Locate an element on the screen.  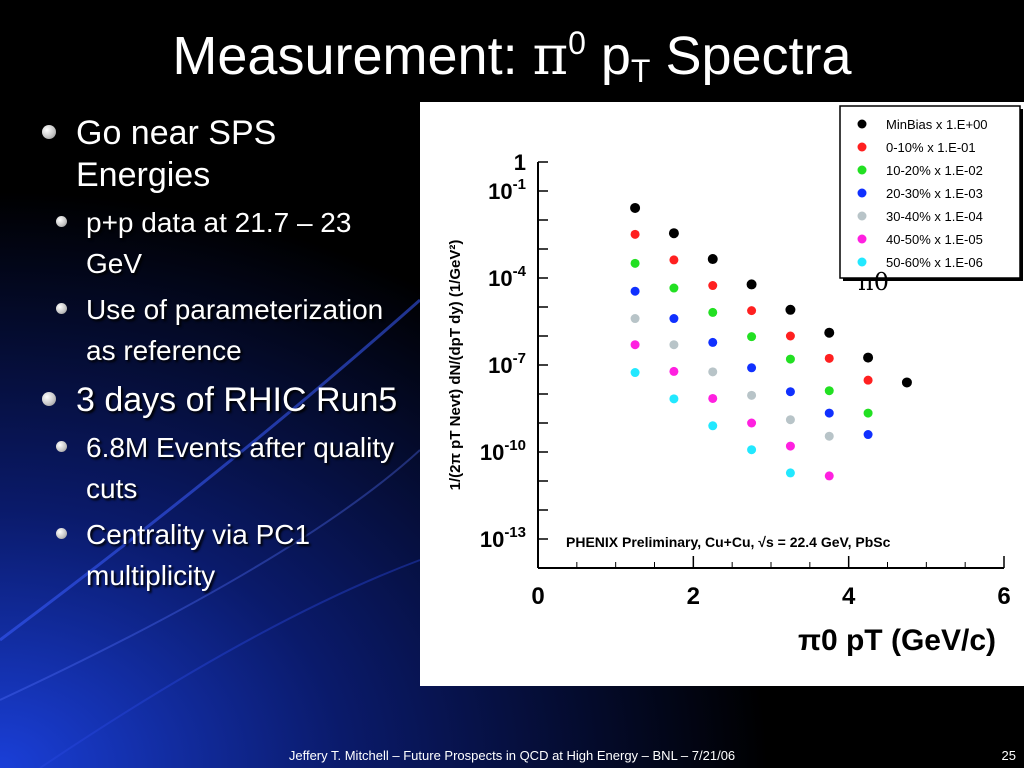
sub-bullet-item: 6.8M Events after quality cuts is located at coordinates (223, 468).